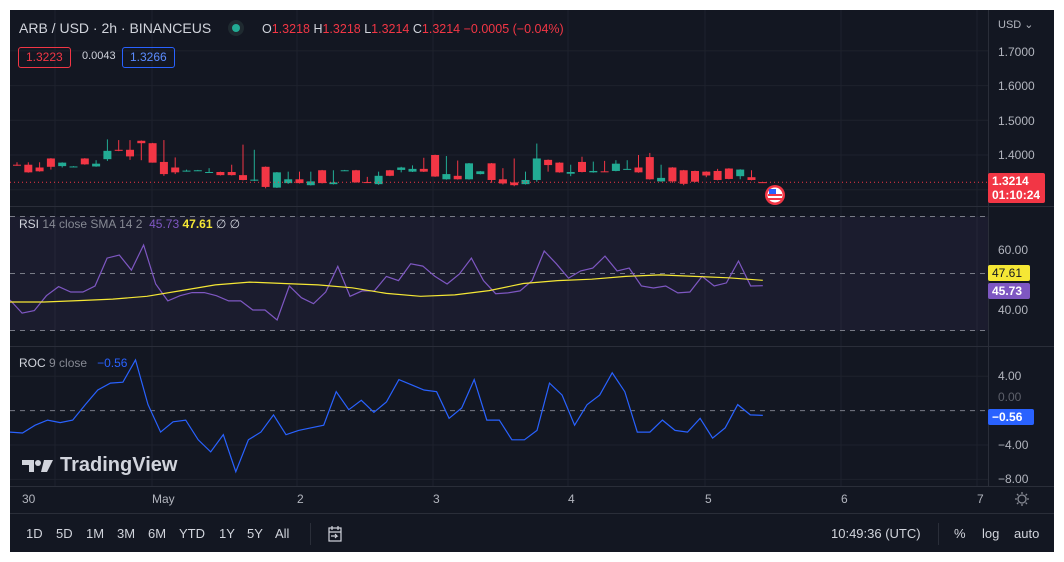 The height and width of the screenshot is (562, 1064). Describe the element at coordinates (1010, 397) in the screenshot. I see `roc-tick: 0.00` at that location.